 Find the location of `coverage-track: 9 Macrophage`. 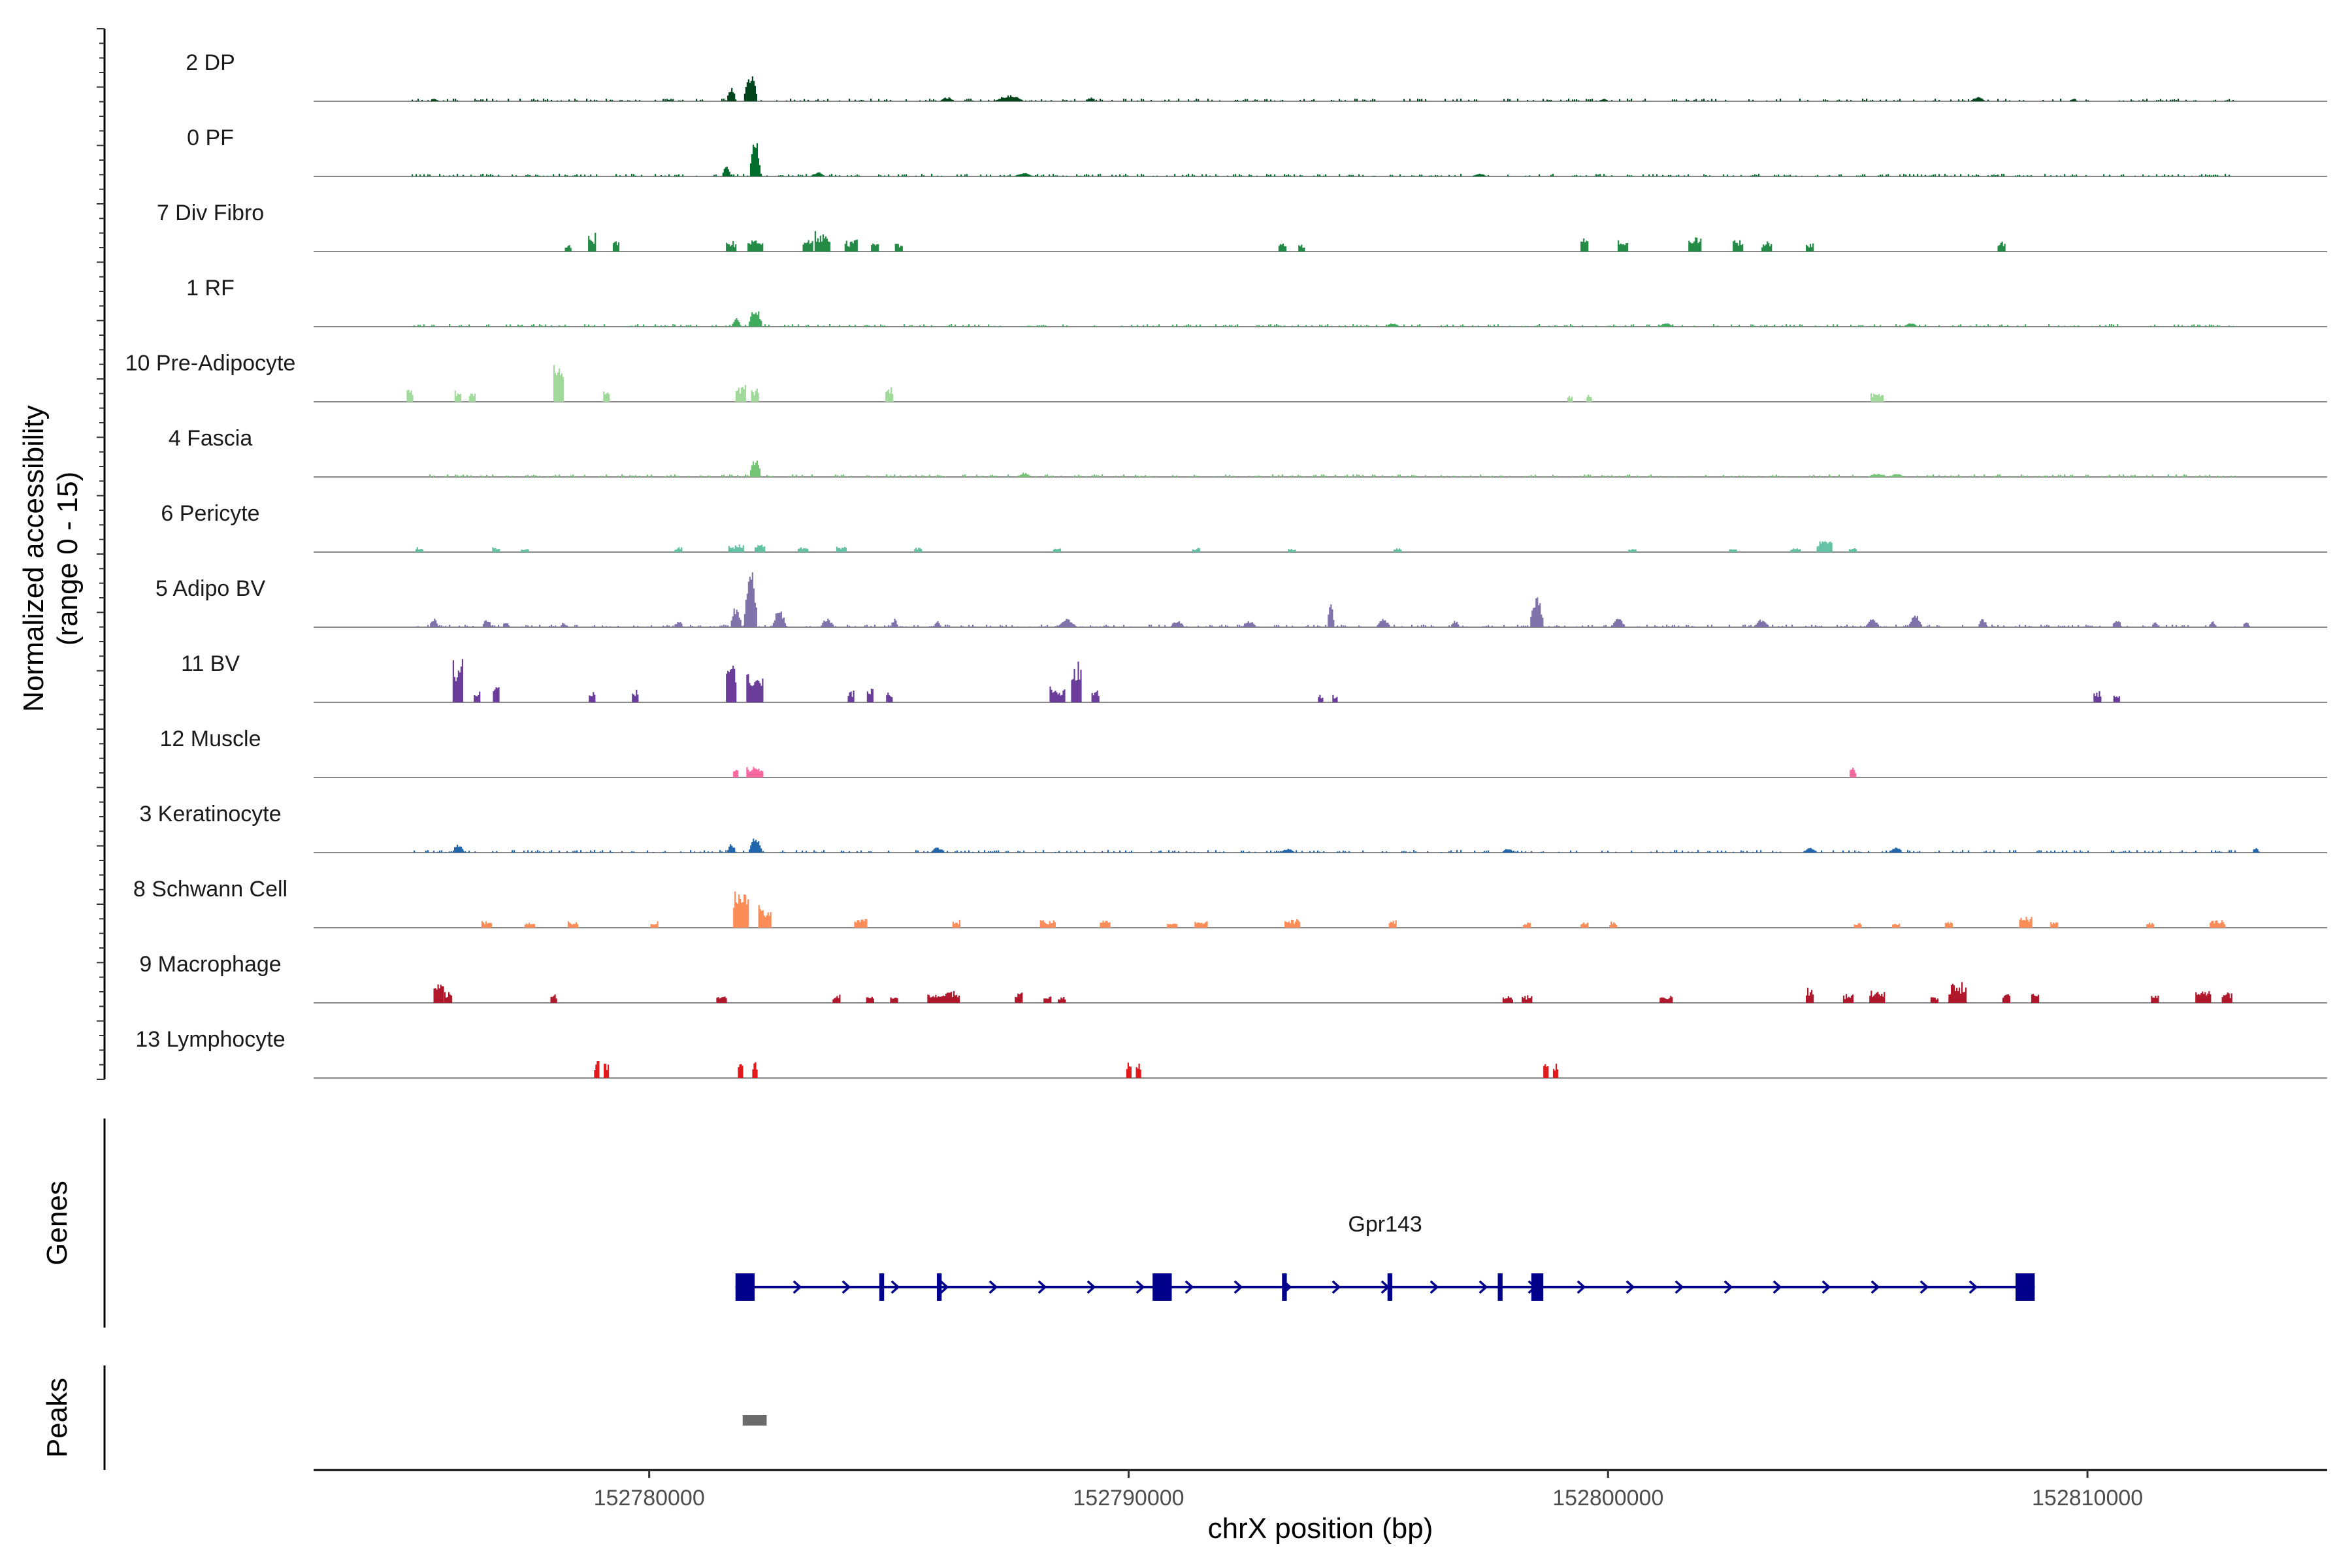

coverage-track: 9 Macrophage is located at coordinates (1233, 978).